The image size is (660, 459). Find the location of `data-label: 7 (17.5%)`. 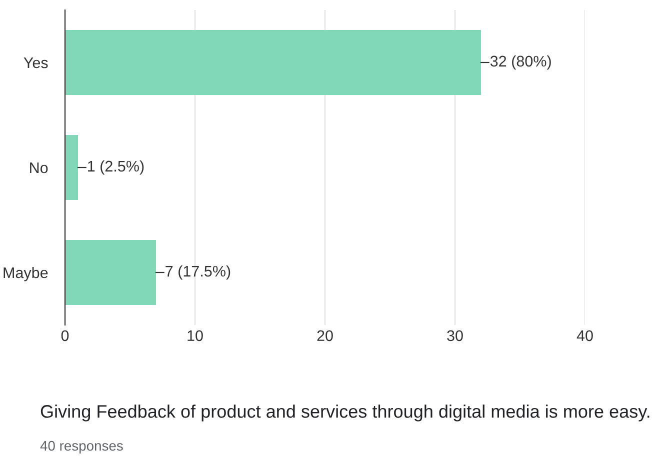

data-label: 7 (17.5%) is located at coordinates (198, 272).